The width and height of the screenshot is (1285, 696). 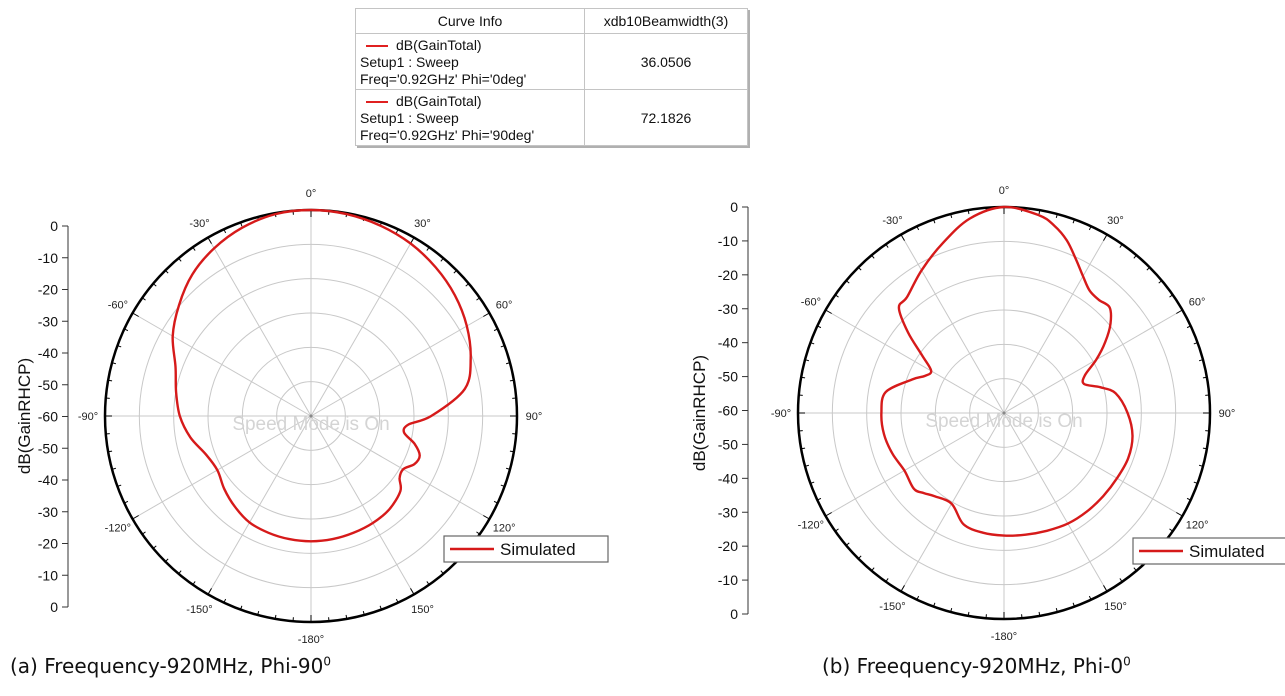 What do you see at coordinates (54, 607) in the screenshot?
I see `radial-tick-label: 0` at bounding box center [54, 607].